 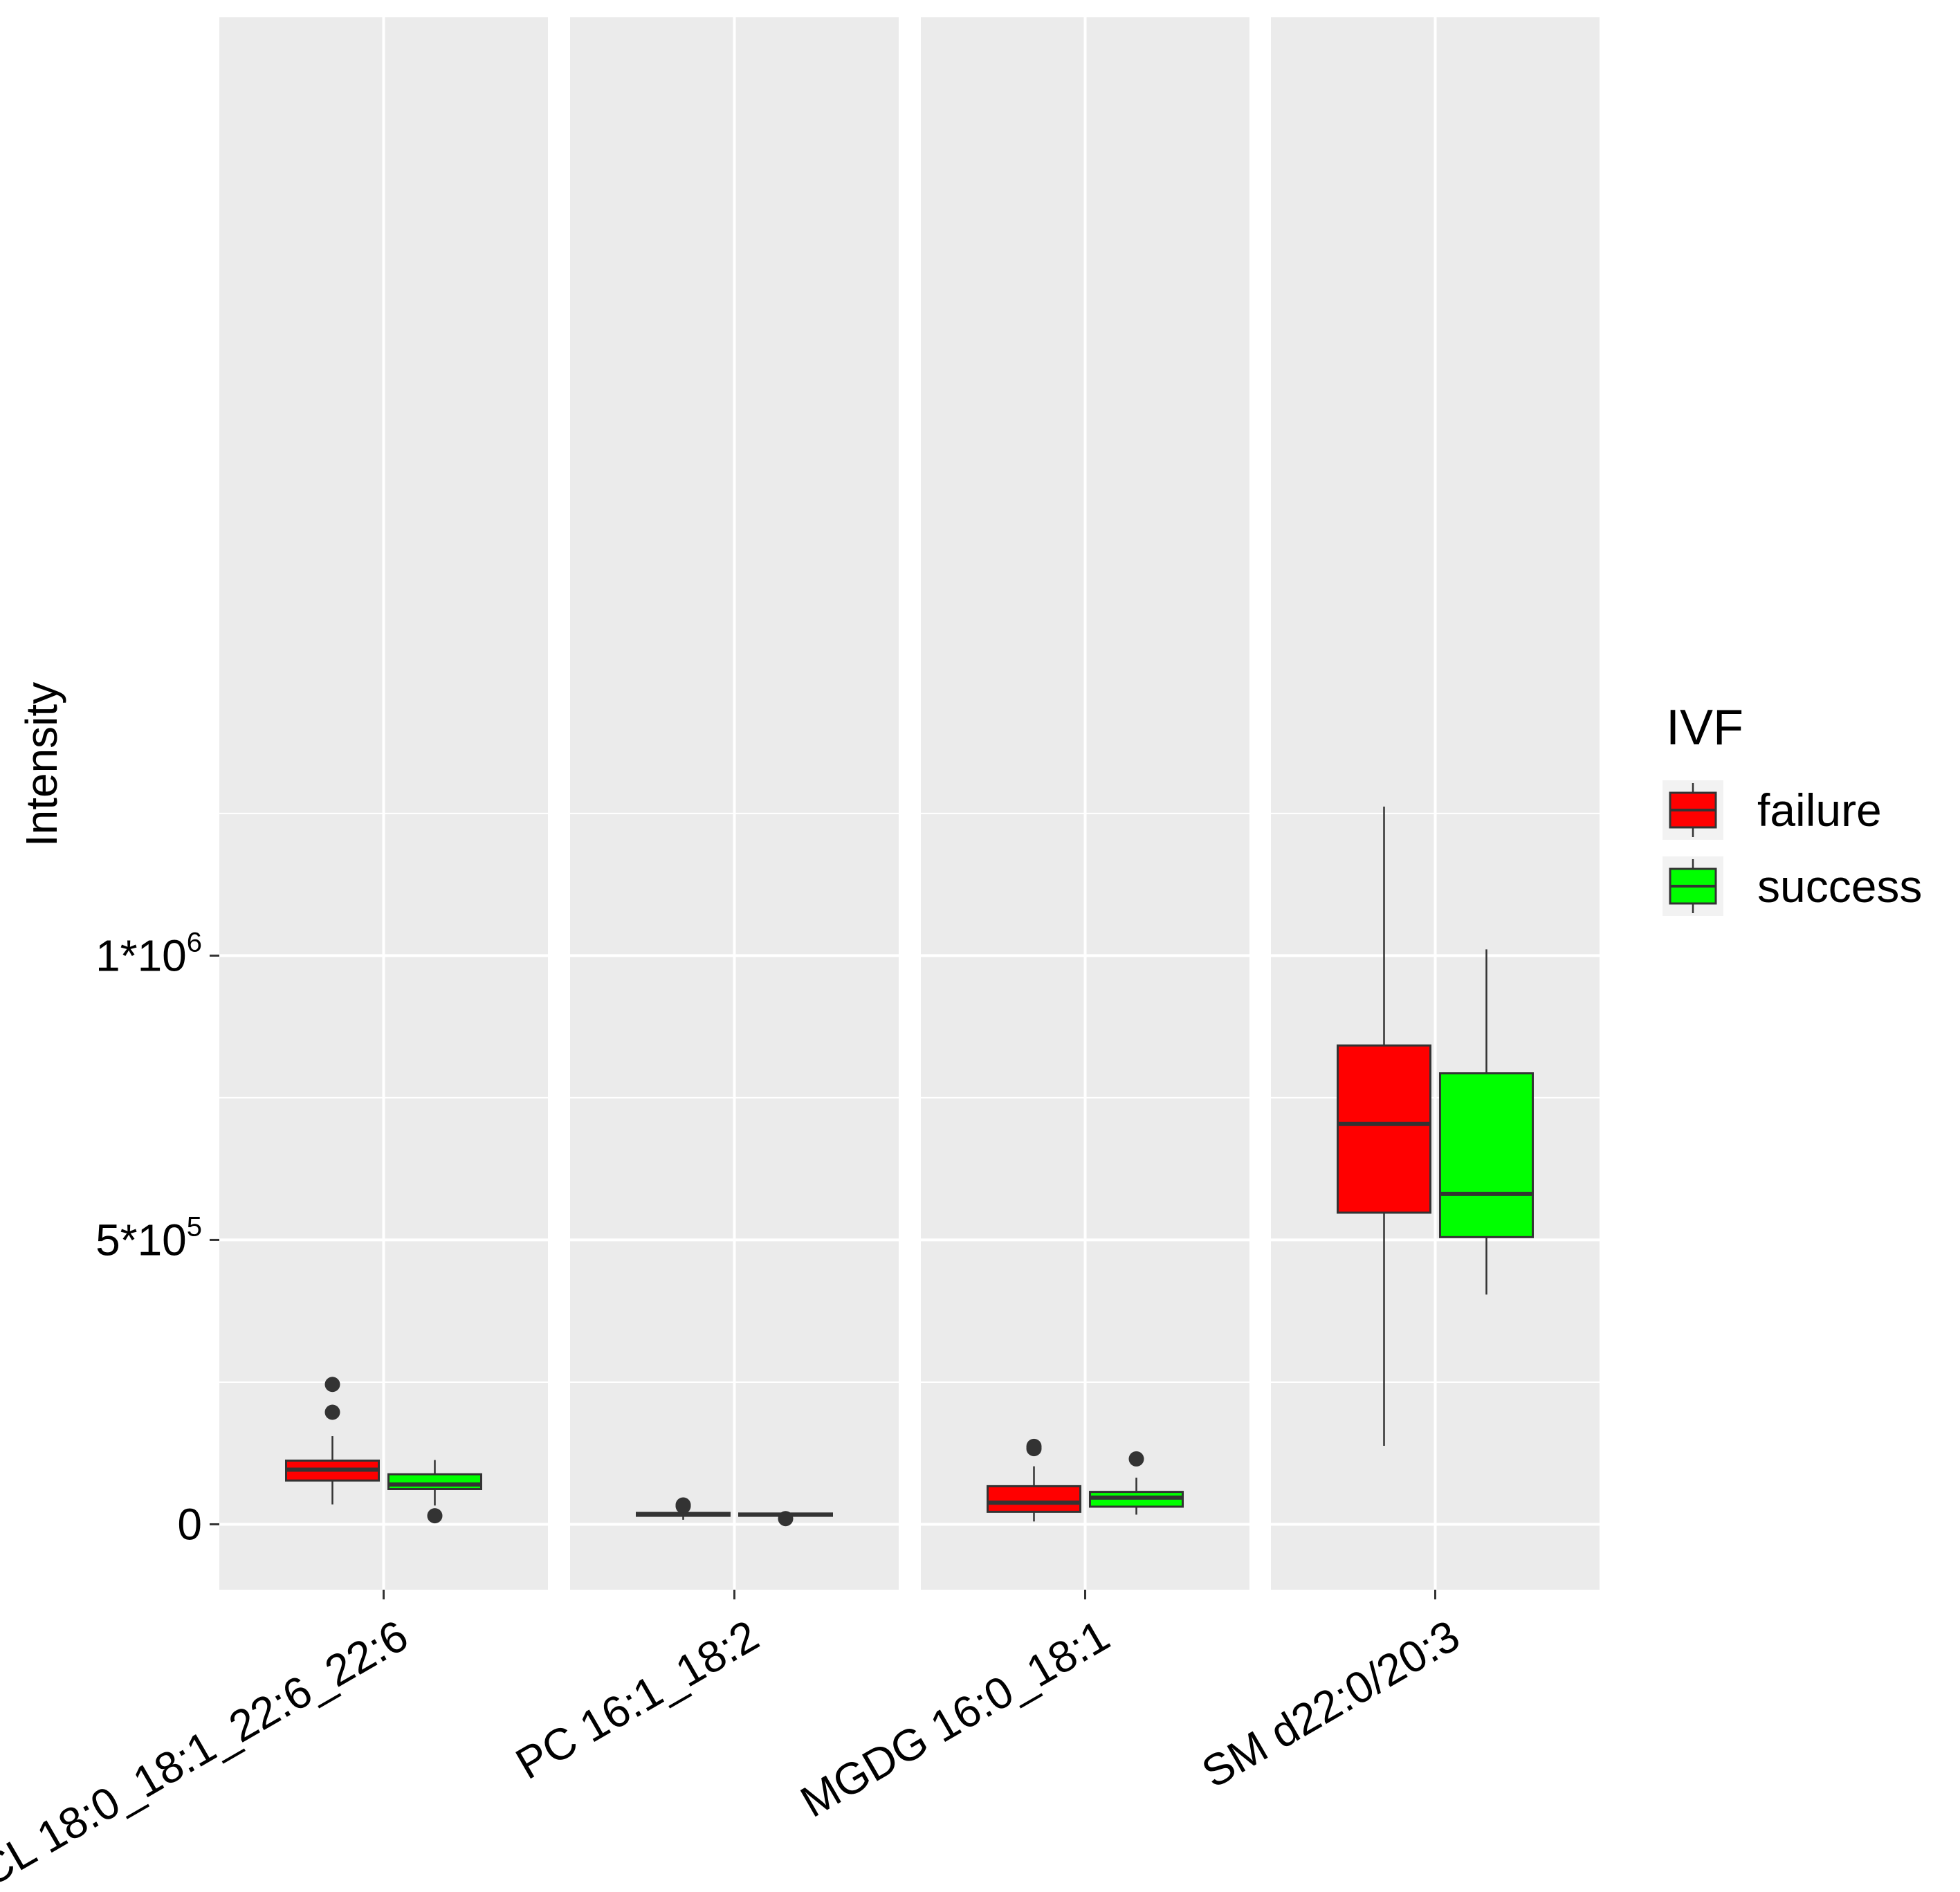 I want to click on legend-item-failure: failure, so click(x=1773, y=810).